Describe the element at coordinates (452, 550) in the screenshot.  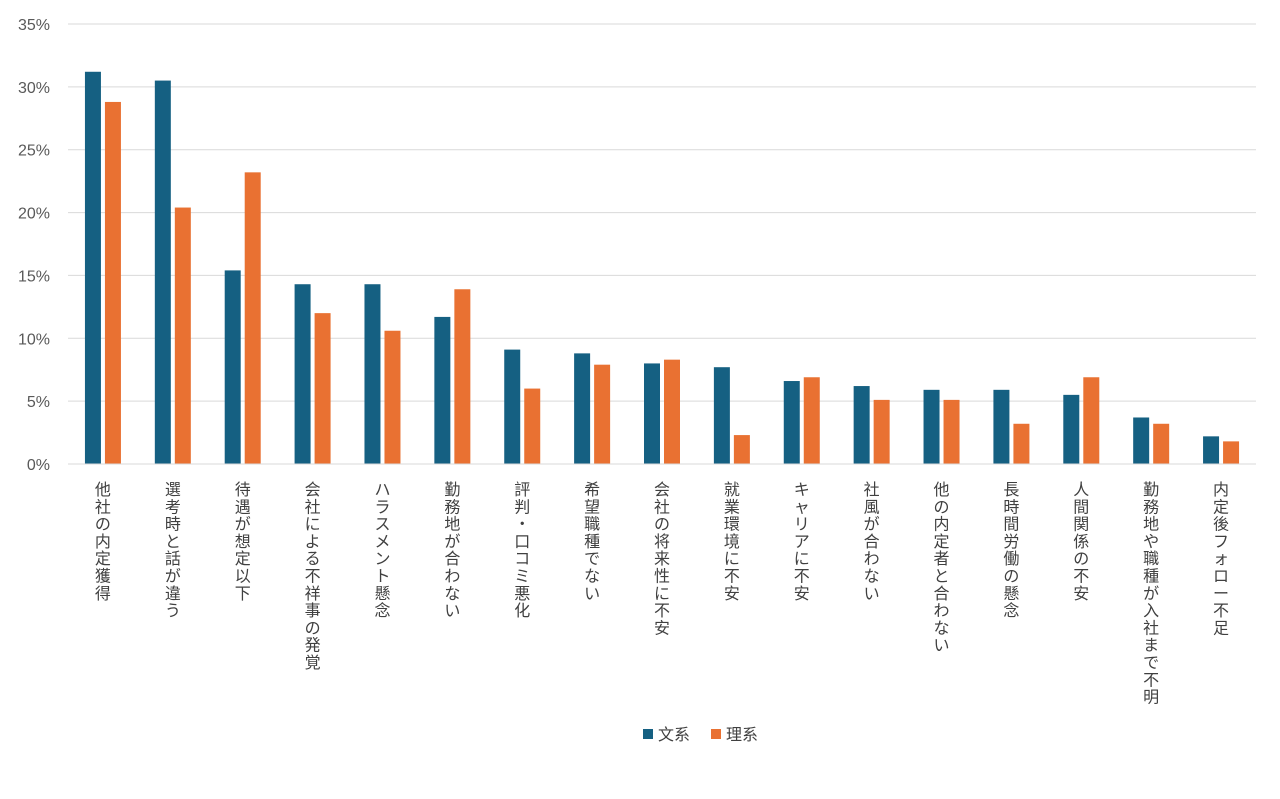
I see `x-tick-label: 勤務地が合わない` at that location.